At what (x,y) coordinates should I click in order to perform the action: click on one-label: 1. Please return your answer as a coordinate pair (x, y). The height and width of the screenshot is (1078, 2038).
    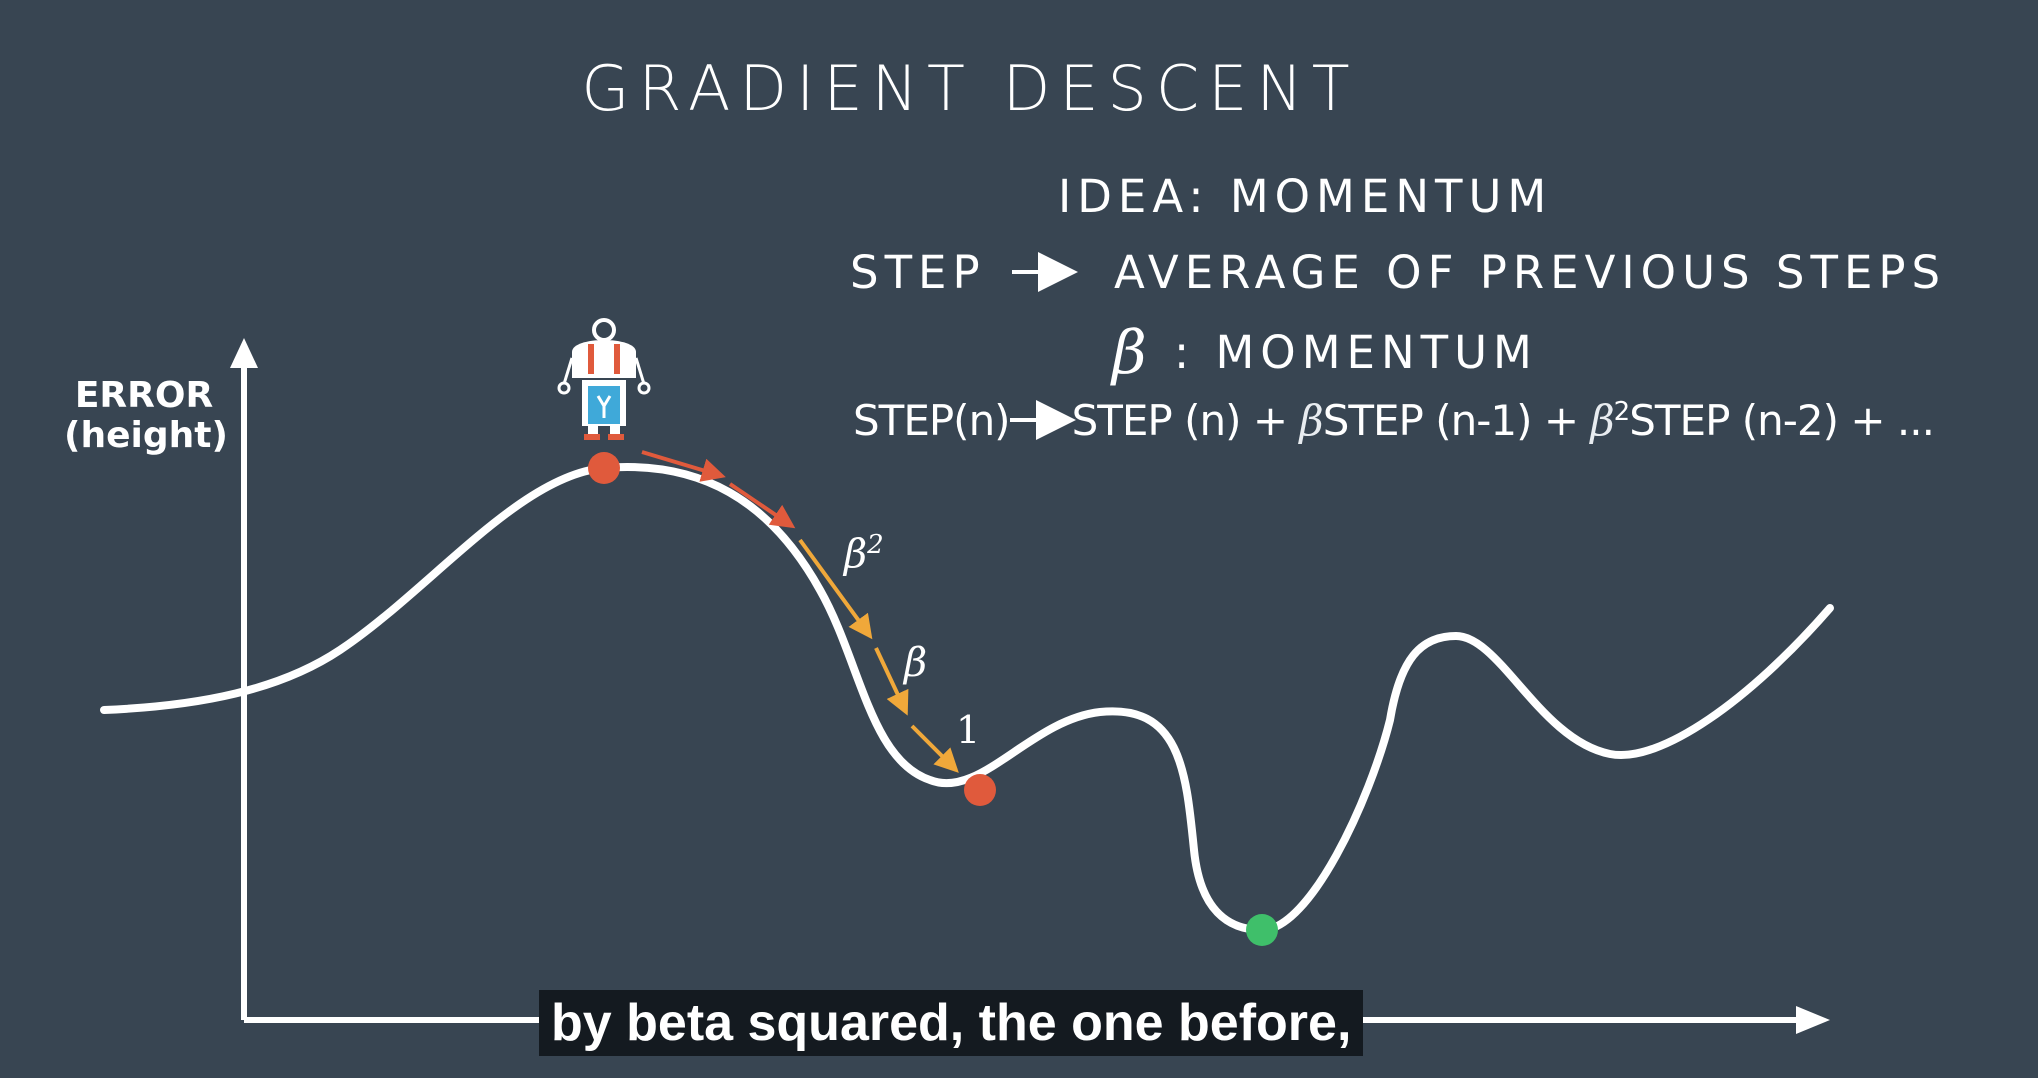
    Looking at the image, I should click on (968, 730).